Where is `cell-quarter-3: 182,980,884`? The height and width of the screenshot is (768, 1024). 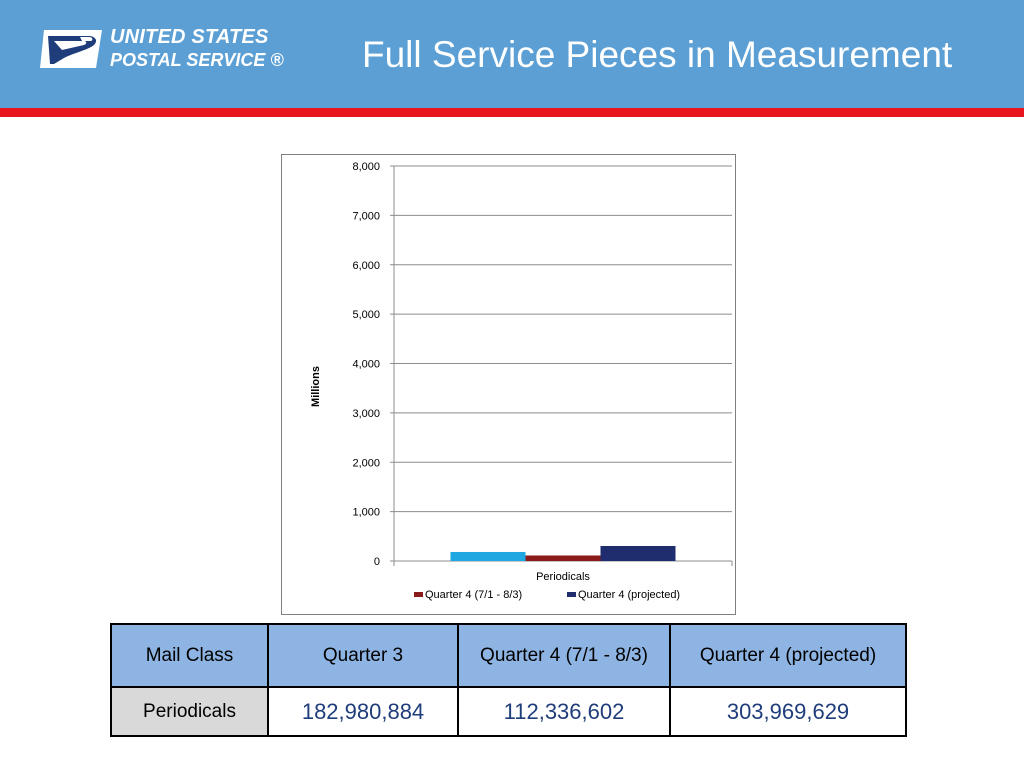
cell-quarter-3: 182,980,884 is located at coordinates (363, 711).